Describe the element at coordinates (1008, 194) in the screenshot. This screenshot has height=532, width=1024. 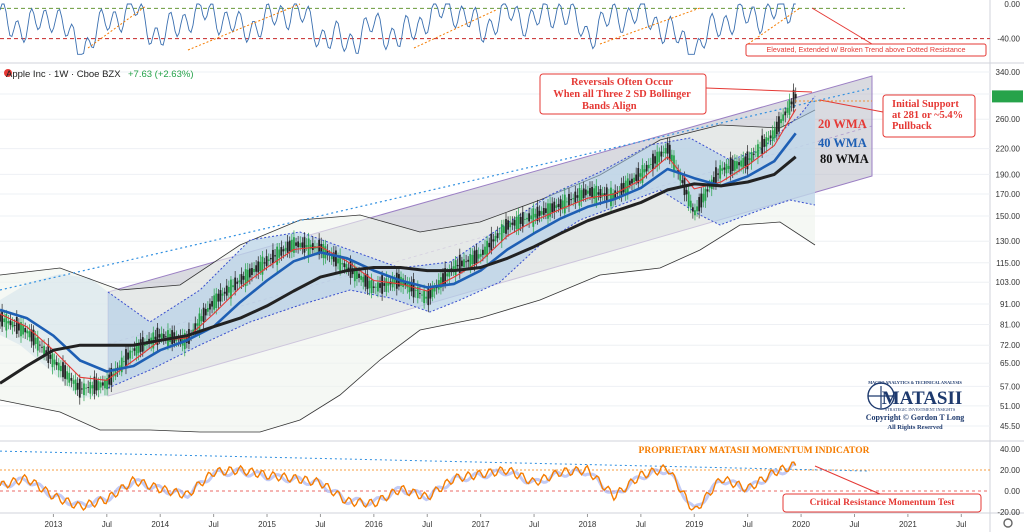
I see `price-tick-label: 170.00` at that location.